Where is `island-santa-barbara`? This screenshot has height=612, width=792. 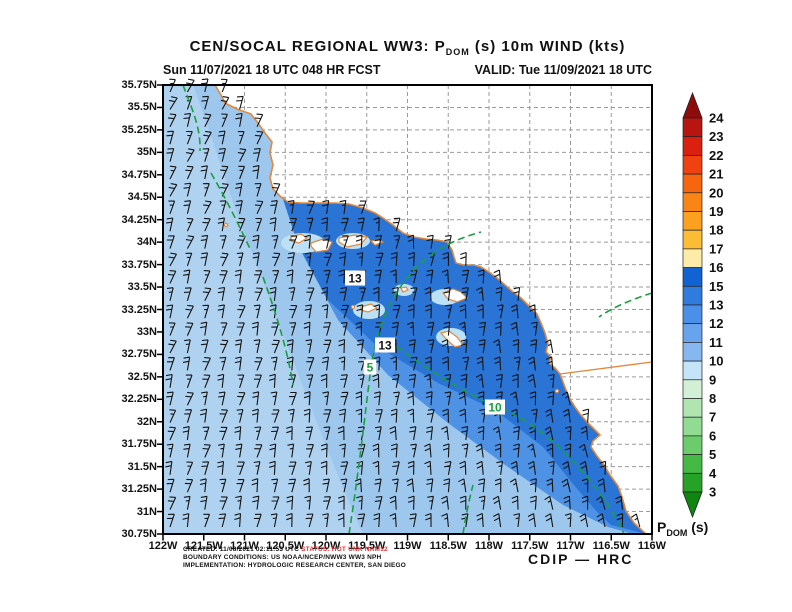 island-santa-barbara is located at coordinates (404, 289).